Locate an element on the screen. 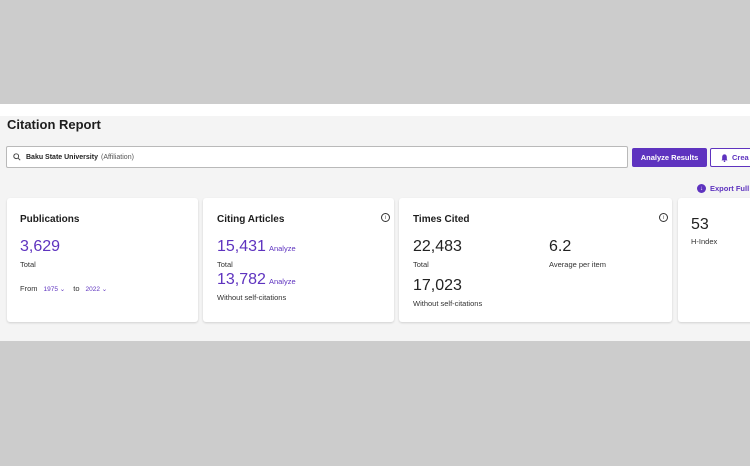 The image size is (750, 466). create-alert-label: Crea is located at coordinates (740, 157).